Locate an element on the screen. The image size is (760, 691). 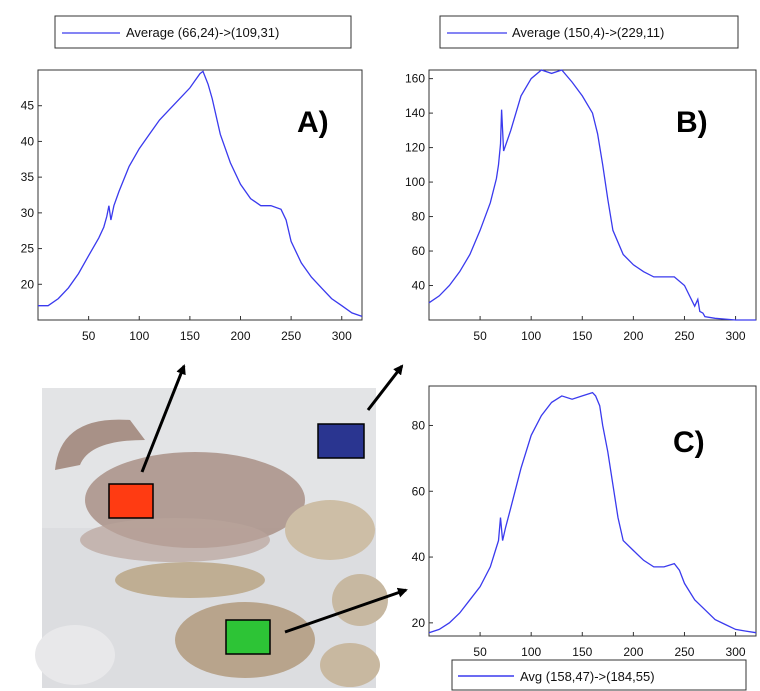
chart-a-xtick-label: 200 is located at coordinates (240, 336).